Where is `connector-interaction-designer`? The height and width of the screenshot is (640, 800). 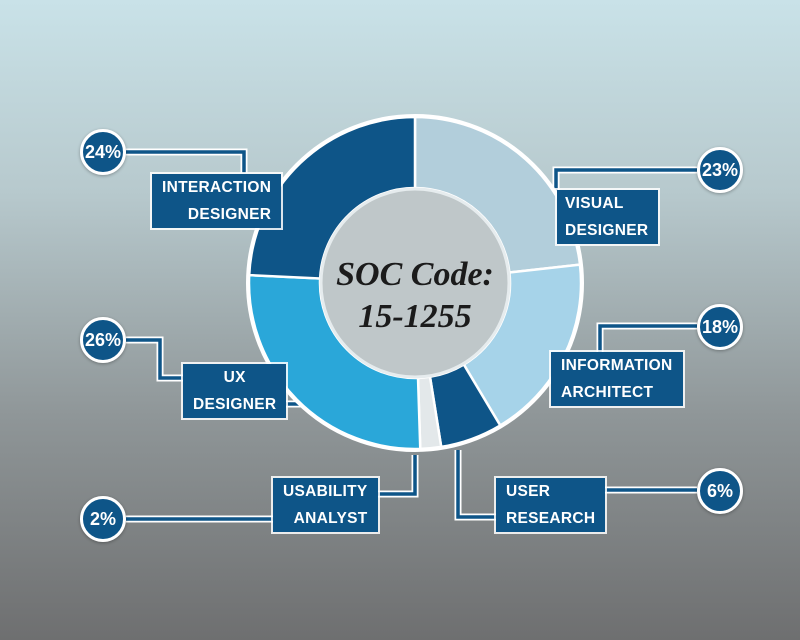 connector-interaction-designer is located at coordinates (186, 161).